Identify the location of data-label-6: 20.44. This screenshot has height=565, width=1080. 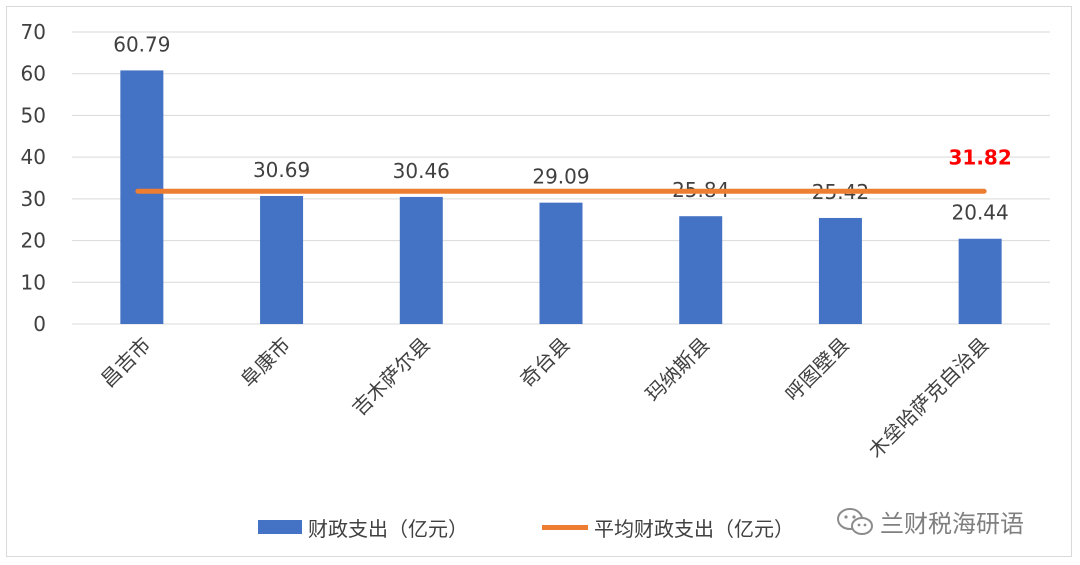
(980, 213).